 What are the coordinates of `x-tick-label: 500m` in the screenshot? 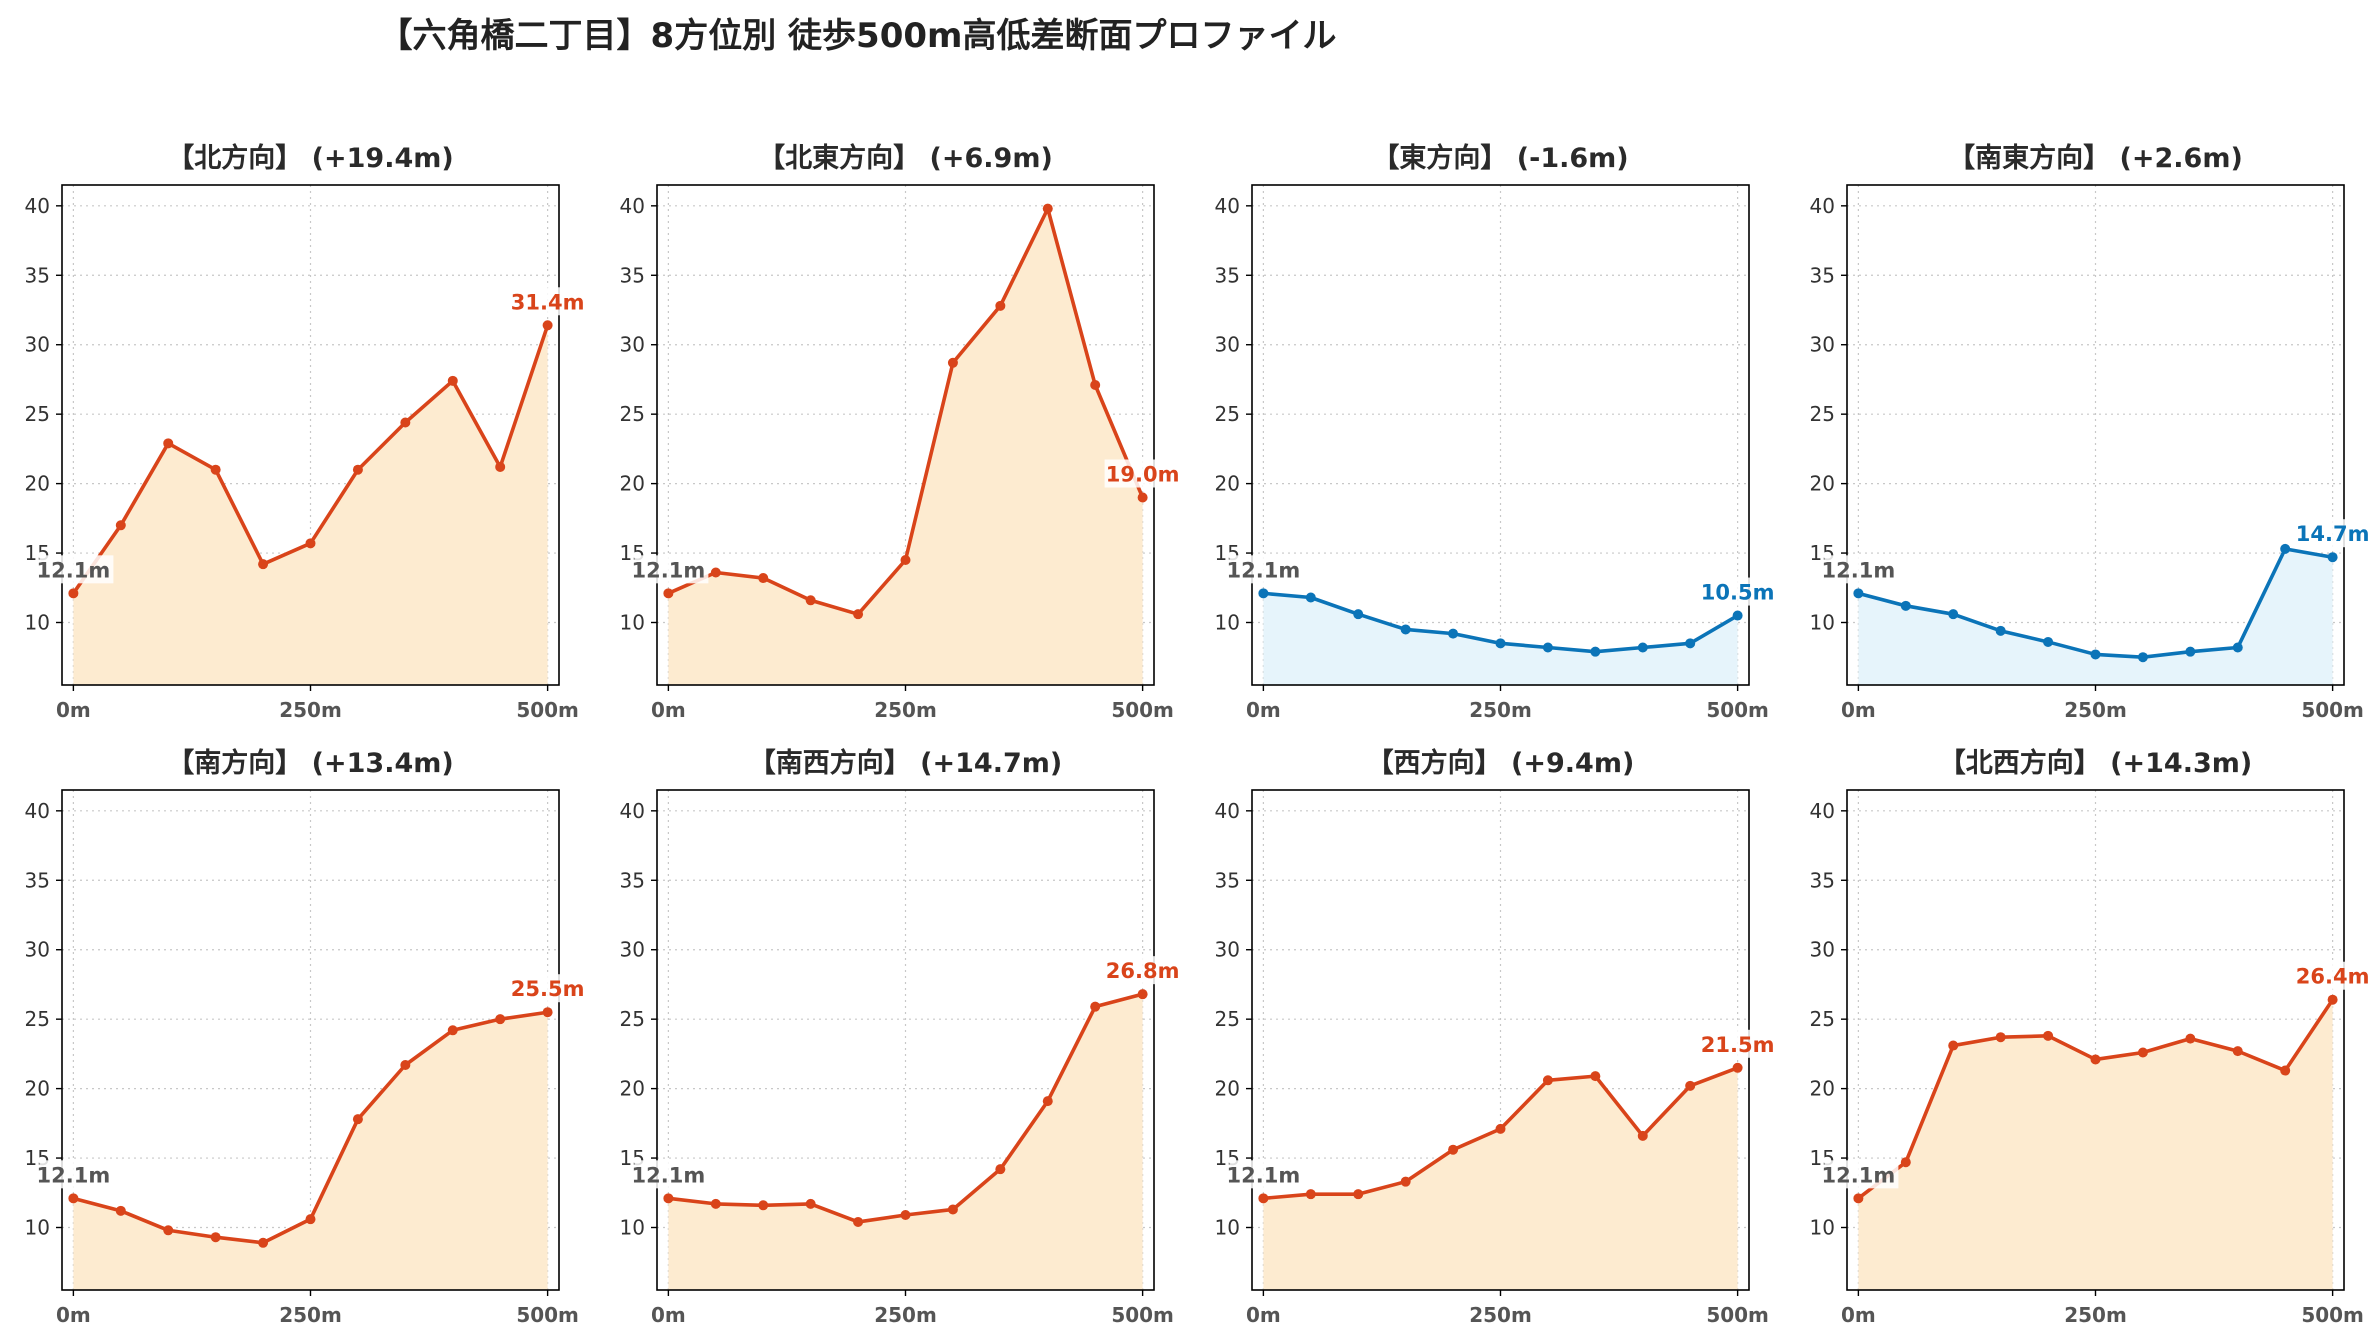 It's located at (1142, 1315).